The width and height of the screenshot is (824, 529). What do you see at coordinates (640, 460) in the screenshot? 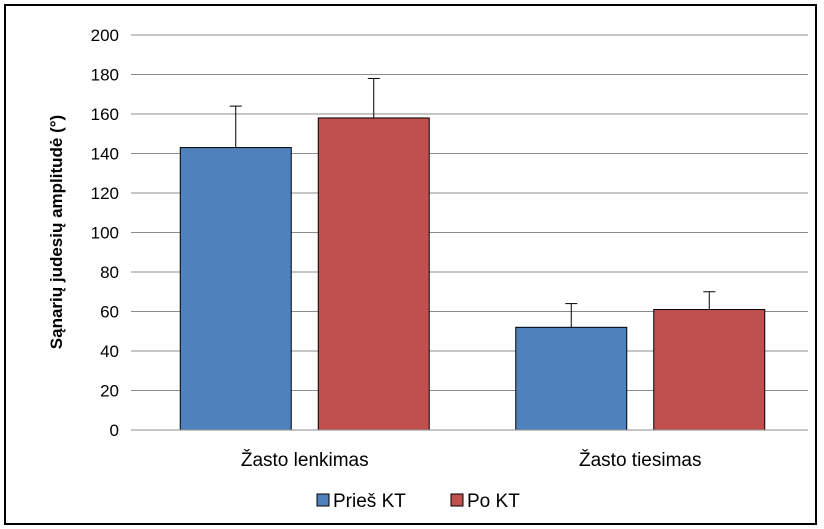
I see `x-category-label: Žasto tiesimas` at bounding box center [640, 460].